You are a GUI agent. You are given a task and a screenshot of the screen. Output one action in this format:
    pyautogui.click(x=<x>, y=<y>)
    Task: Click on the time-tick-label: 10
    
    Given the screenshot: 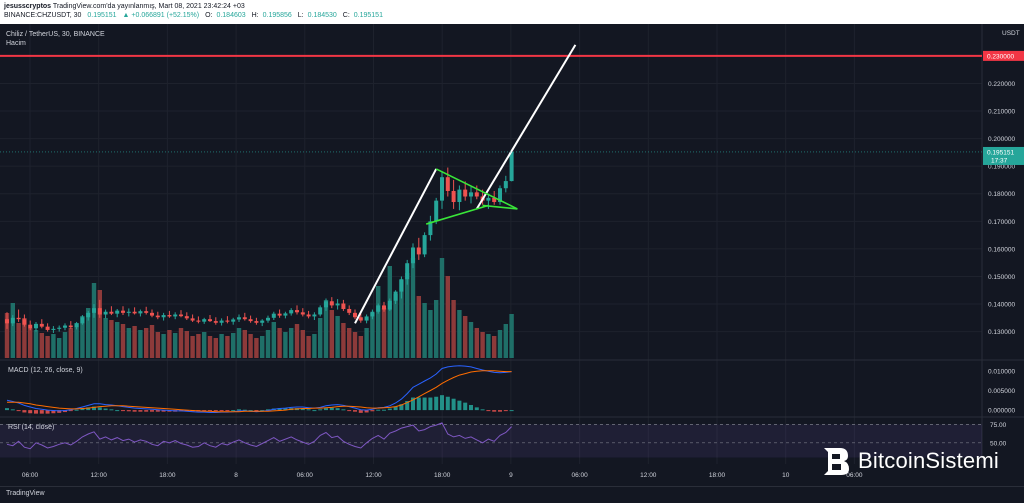 What is the action you would take?
    pyautogui.click(x=786, y=475)
    